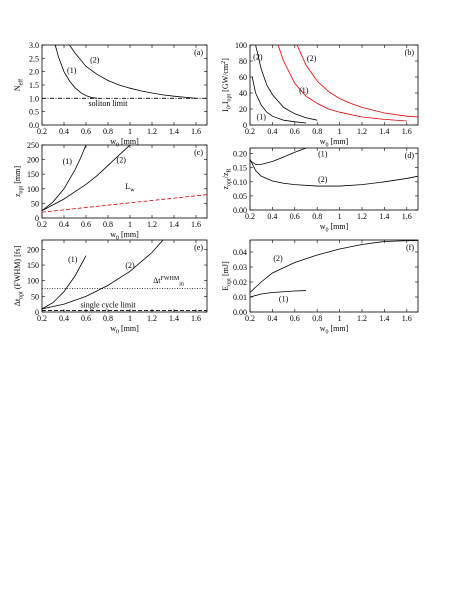  I want to click on y-tick-label: 2.5, so click(34, 58).